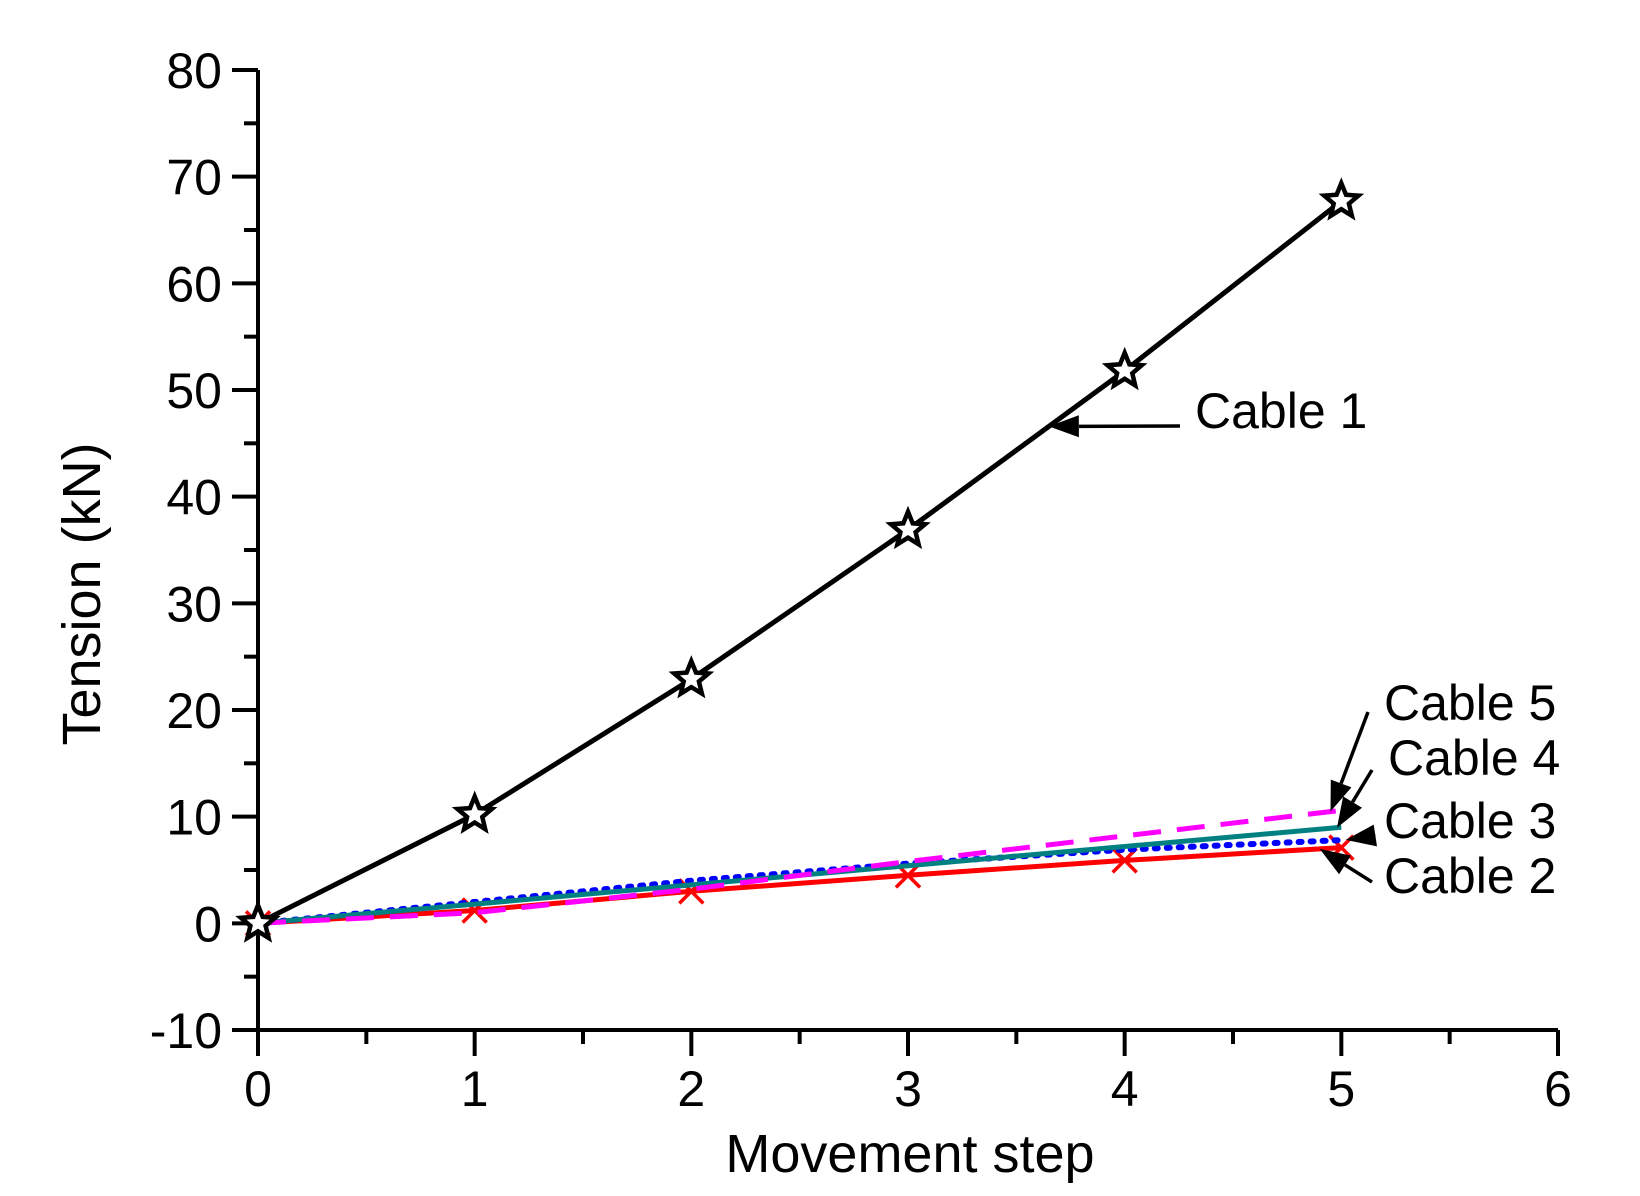  I want to click on y-tick-label: 60, so click(194, 284).